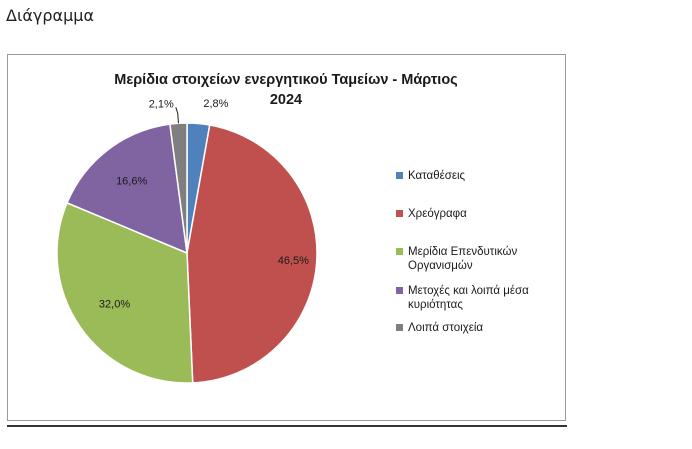  I want to click on legend-label: Λοιπά στοιχεία, so click(445, 328).